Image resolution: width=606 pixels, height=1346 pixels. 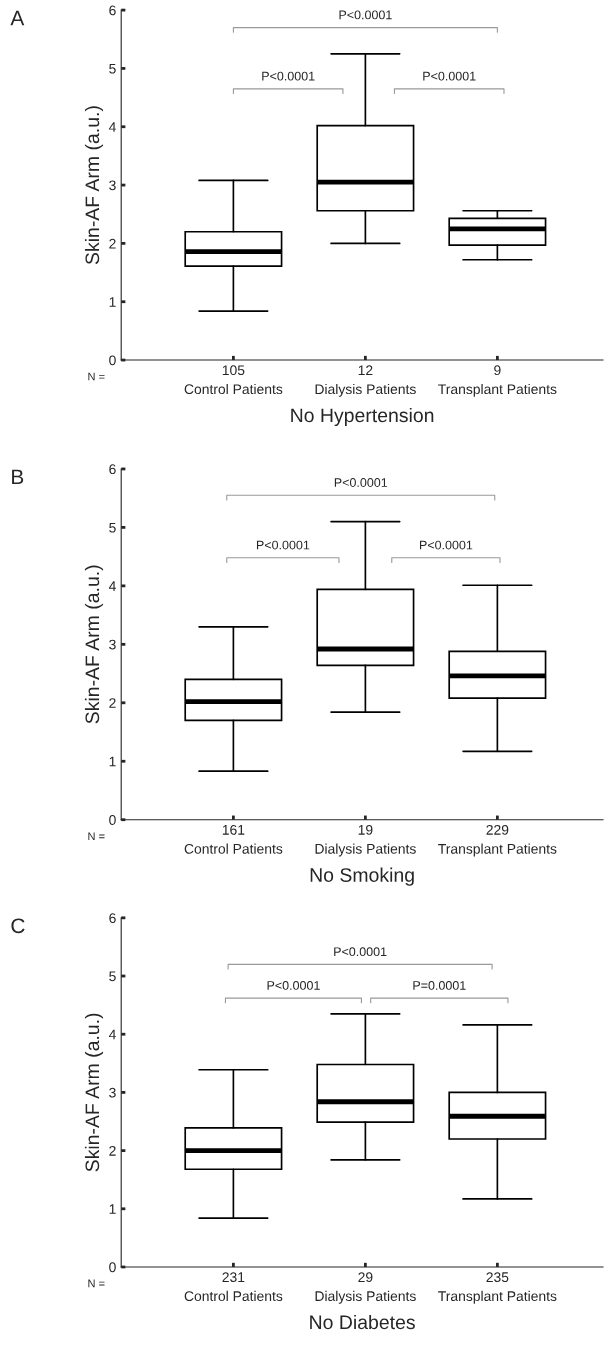 I want to click on x-tick-label: 161 Control Patients, so click(x=233, y=839).